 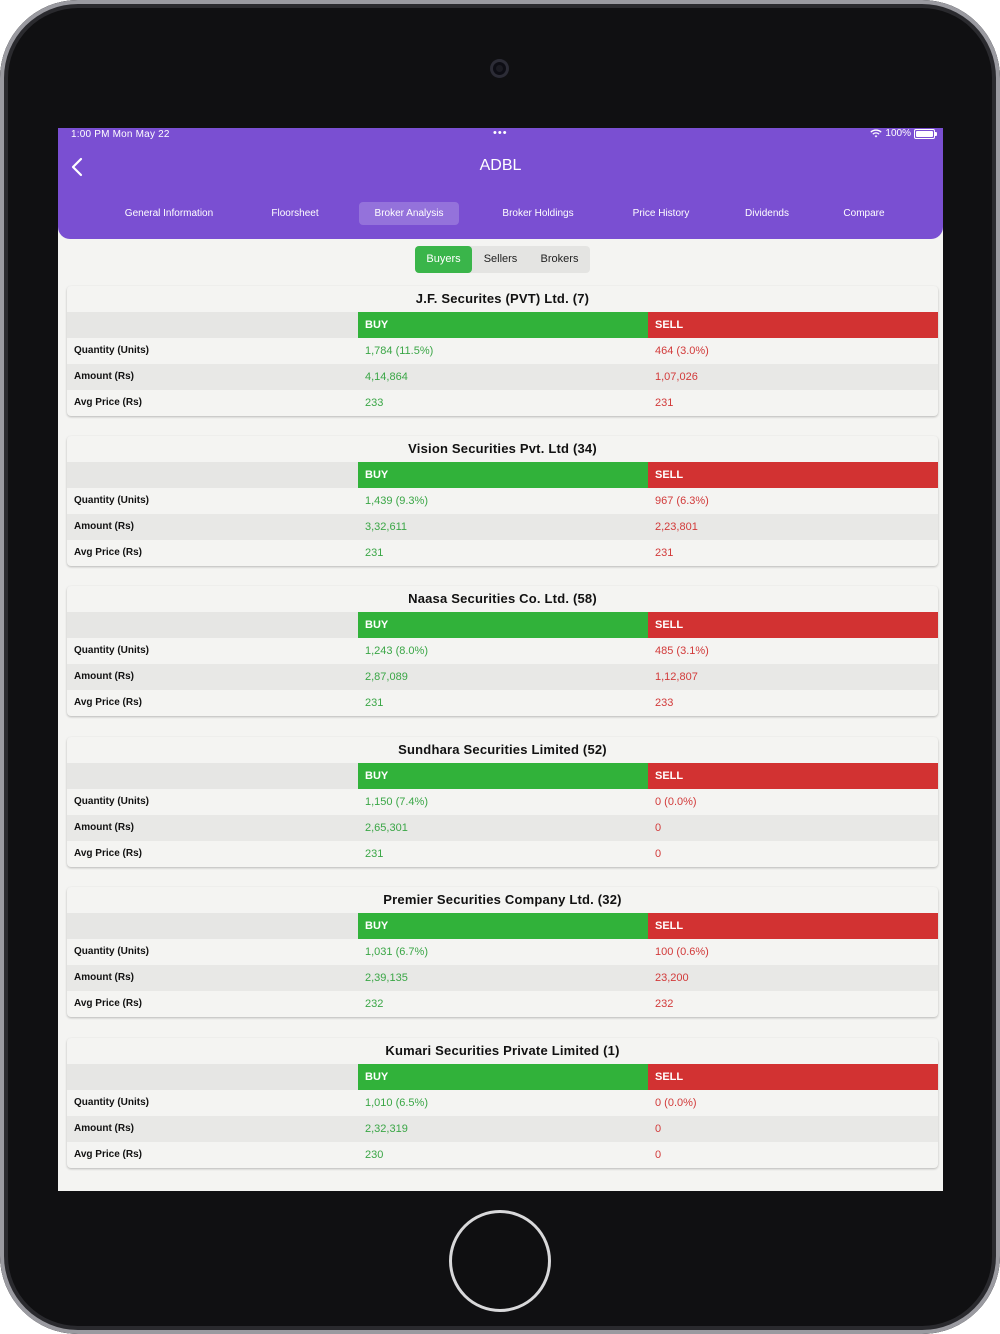 What do you see at coordinates (559, 259) in the screenshot?
I see `segment-brokers: Brokers` at bounding box center [559, 259].